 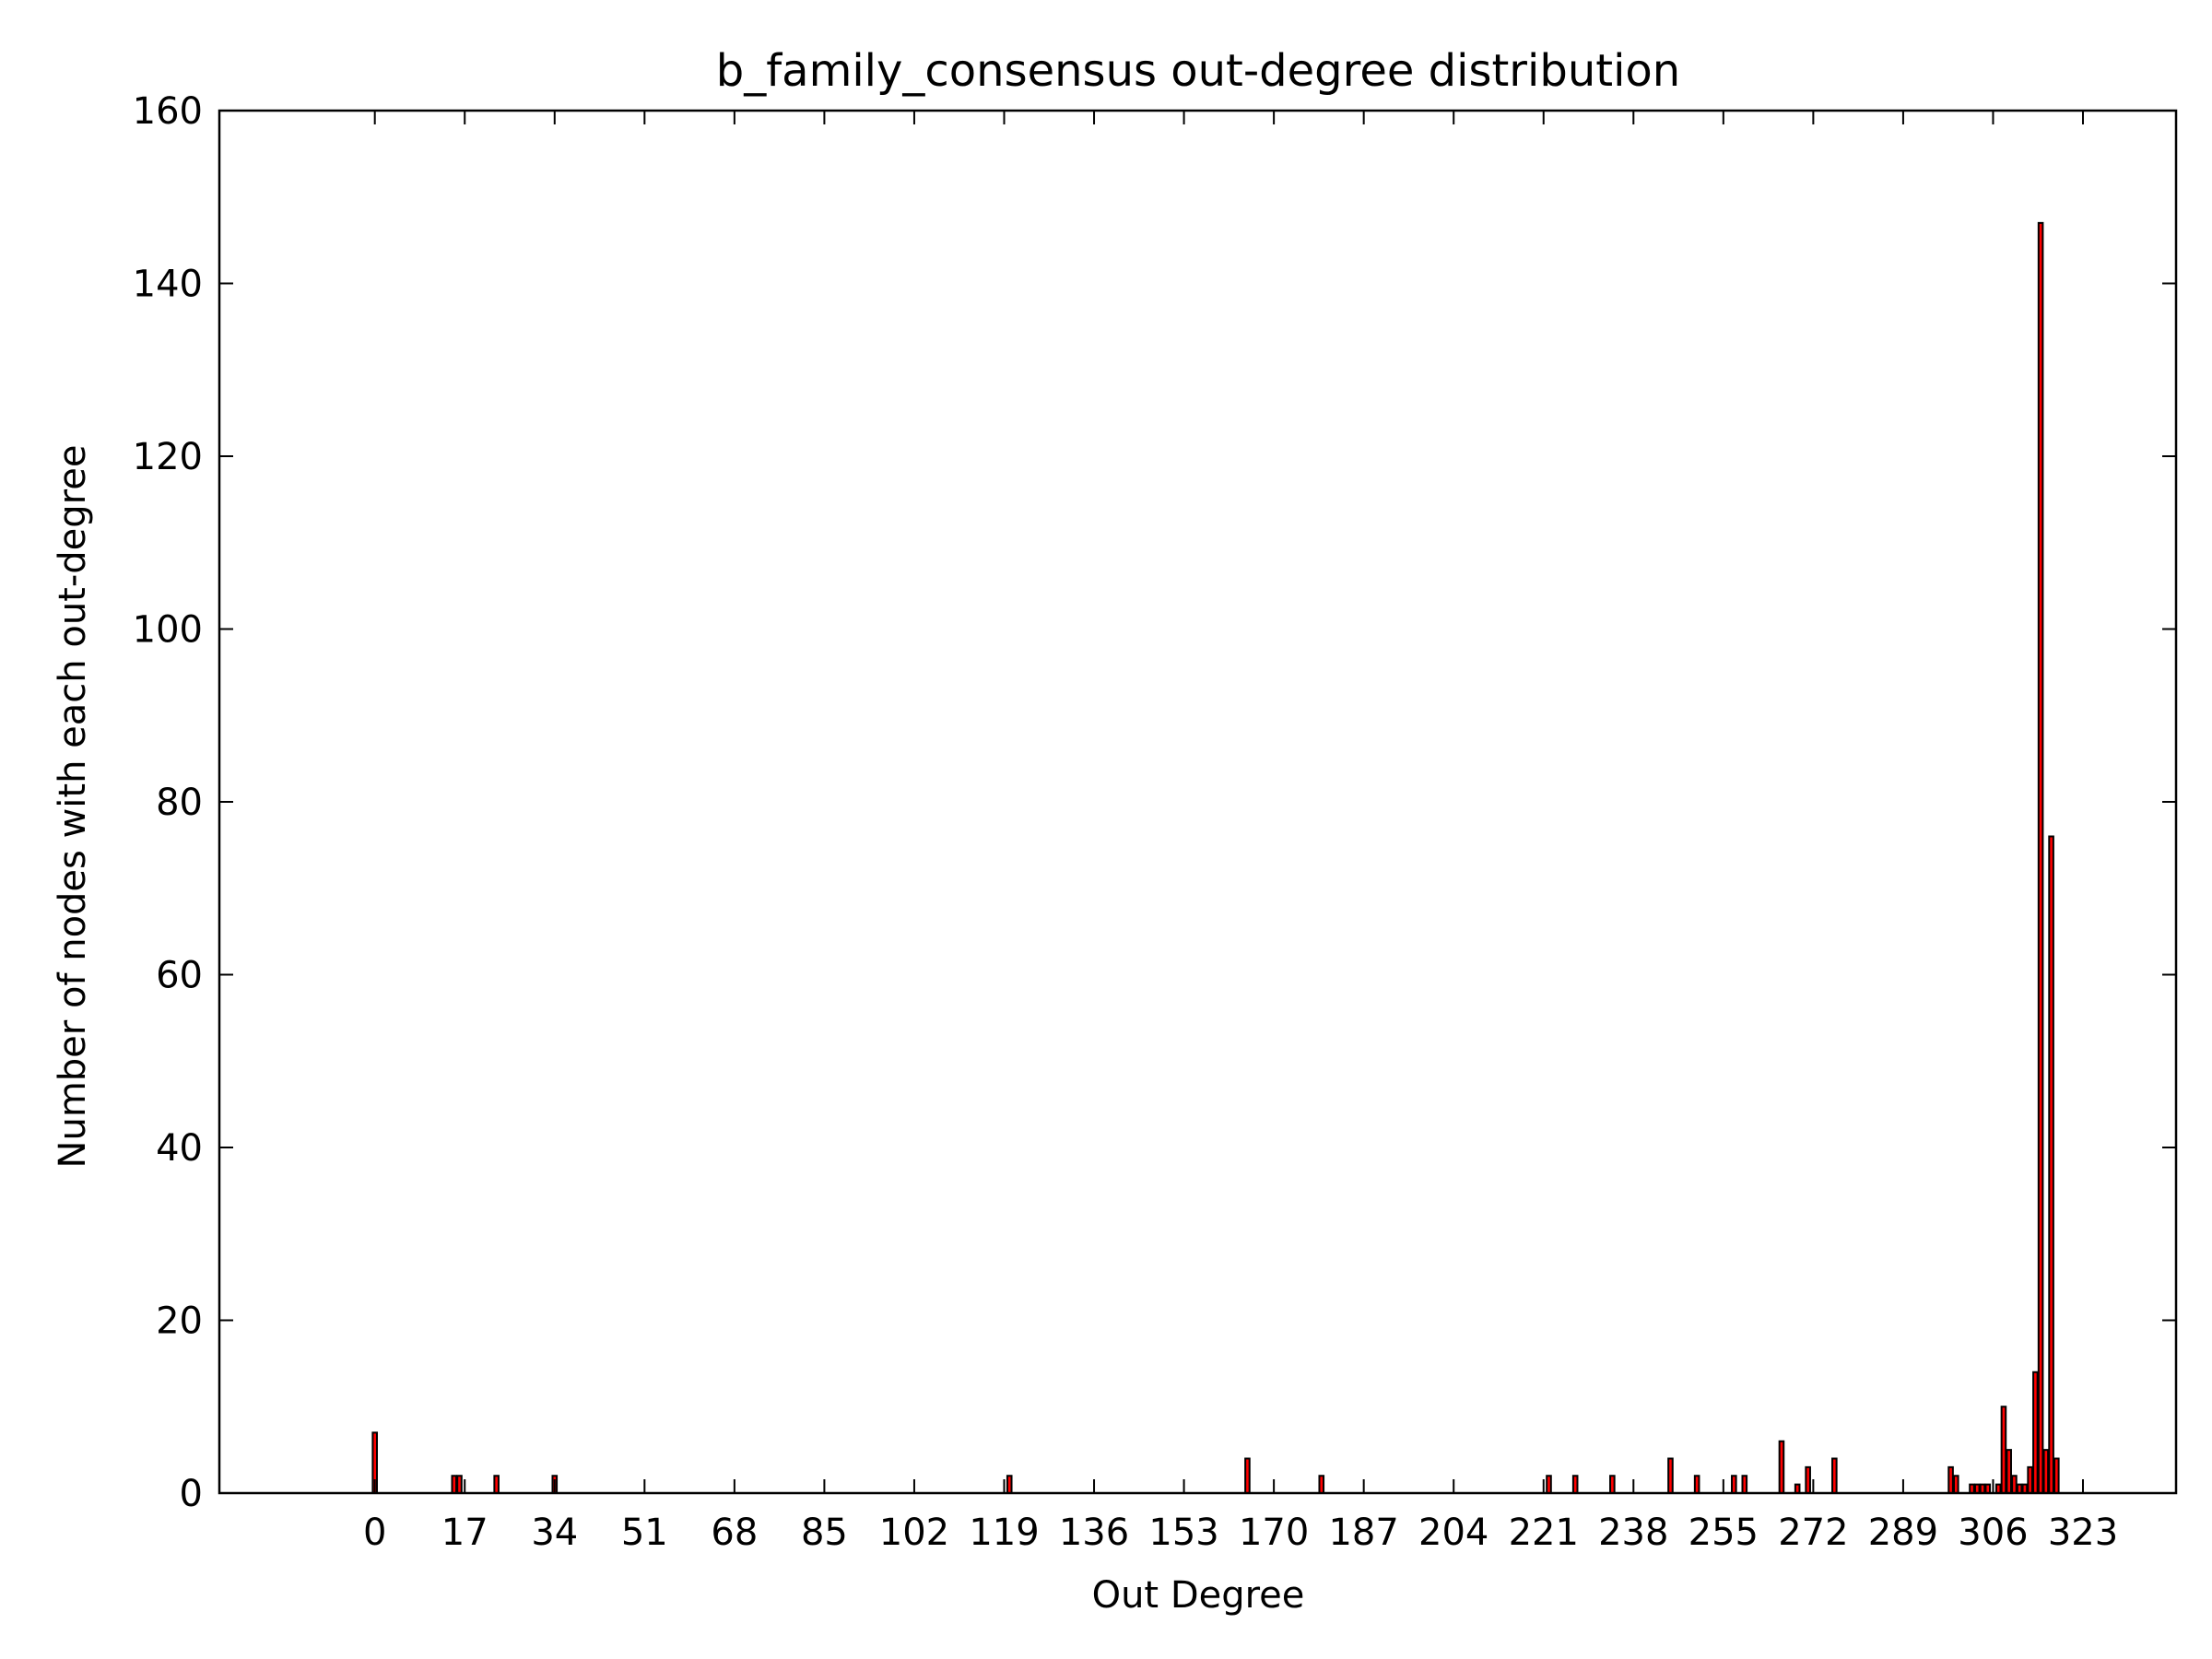 What do you see at coordinates (914, 1533) in the screenshot?
I see `x-axis-tick-label: 102` at bounding box center [914, 1533].